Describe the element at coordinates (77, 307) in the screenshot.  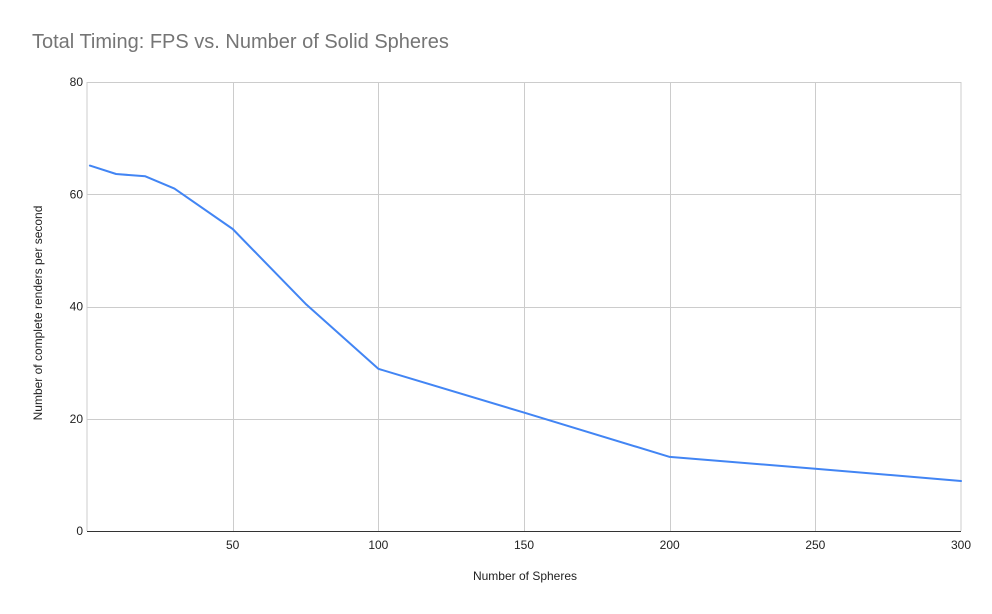
I see `y-tick-label: 40` at that location.